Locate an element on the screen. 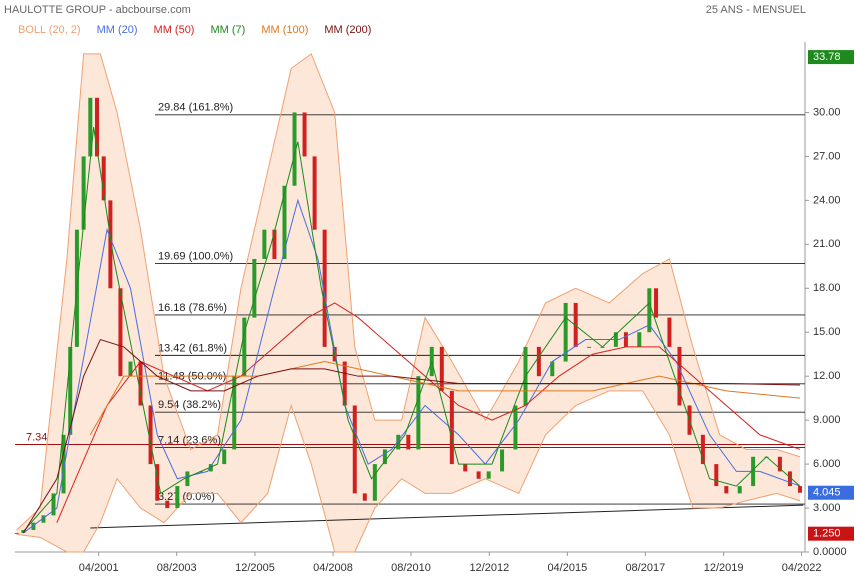 The image size is (855, 580). reference-label: 7.34 is located at coordinates (36, 437).